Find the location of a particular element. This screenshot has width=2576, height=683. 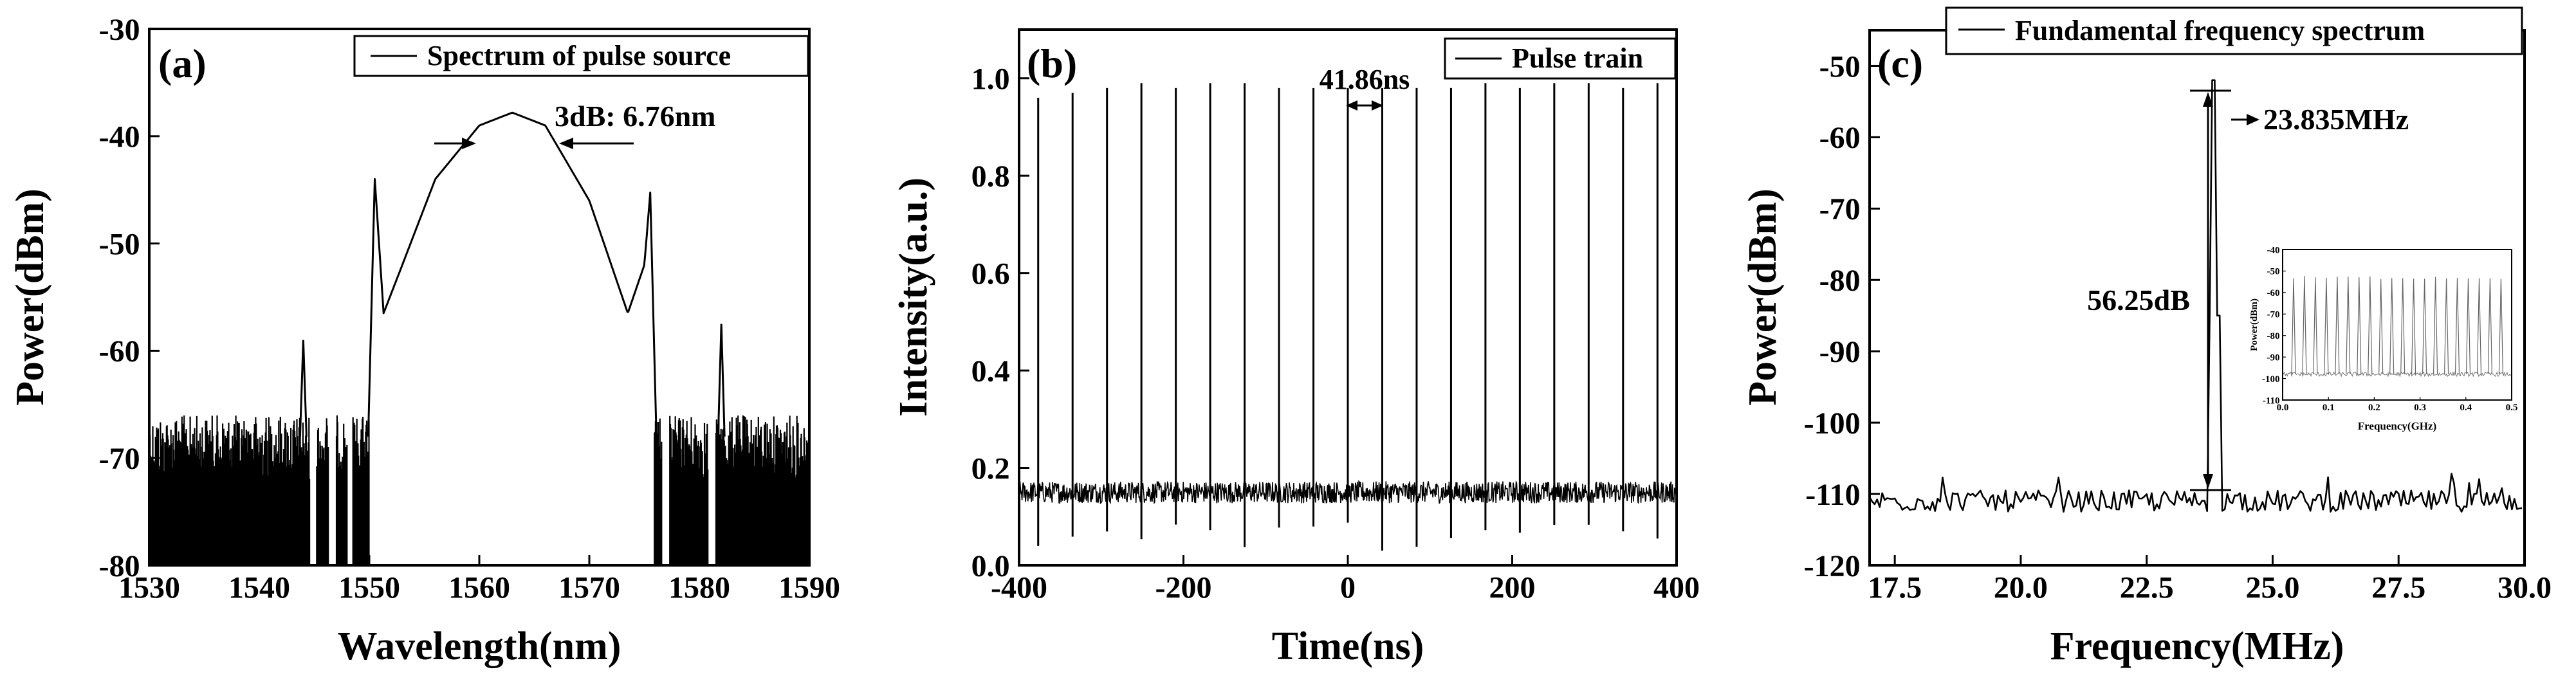

legend-b: Pulse train is located at coordinates (1560, 59).